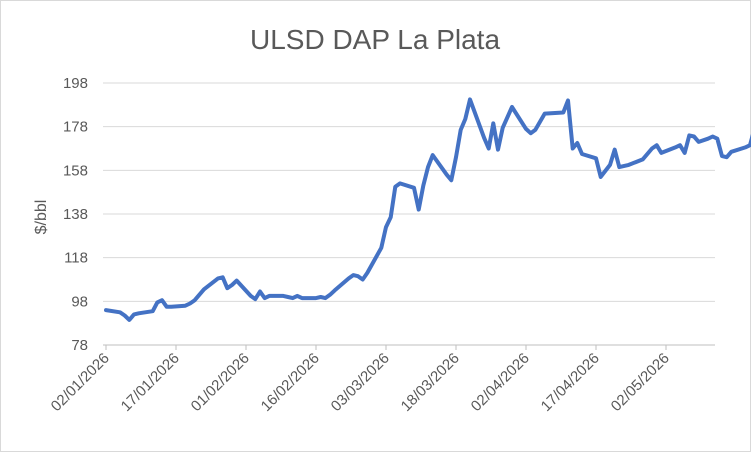 The width and height of the screenshot is (751, 452). Describe the element at coordinates (430, 382) in the screenshot. I see `x-tick-label: 18/03/2026` at that location.